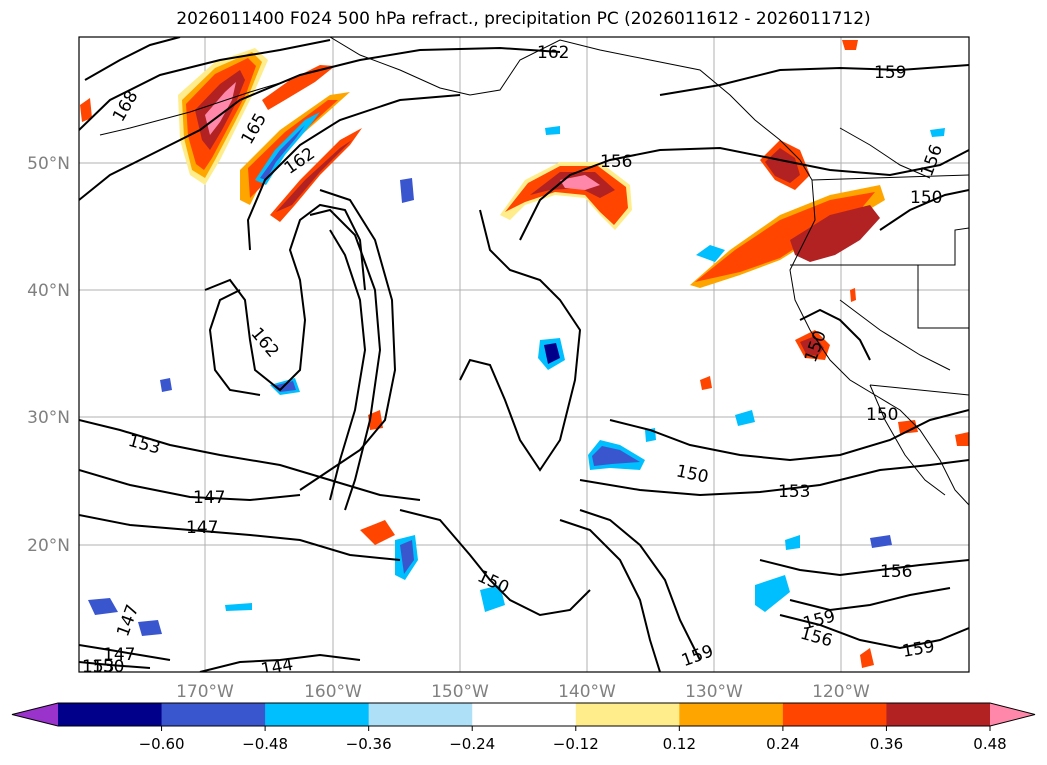 This screenshot has height=765, width=1047. What do you see at coordinates (369, 744) in the screenshot?
I see `colorbar-tick-label: −0.36` at bounding box center [369, 744].